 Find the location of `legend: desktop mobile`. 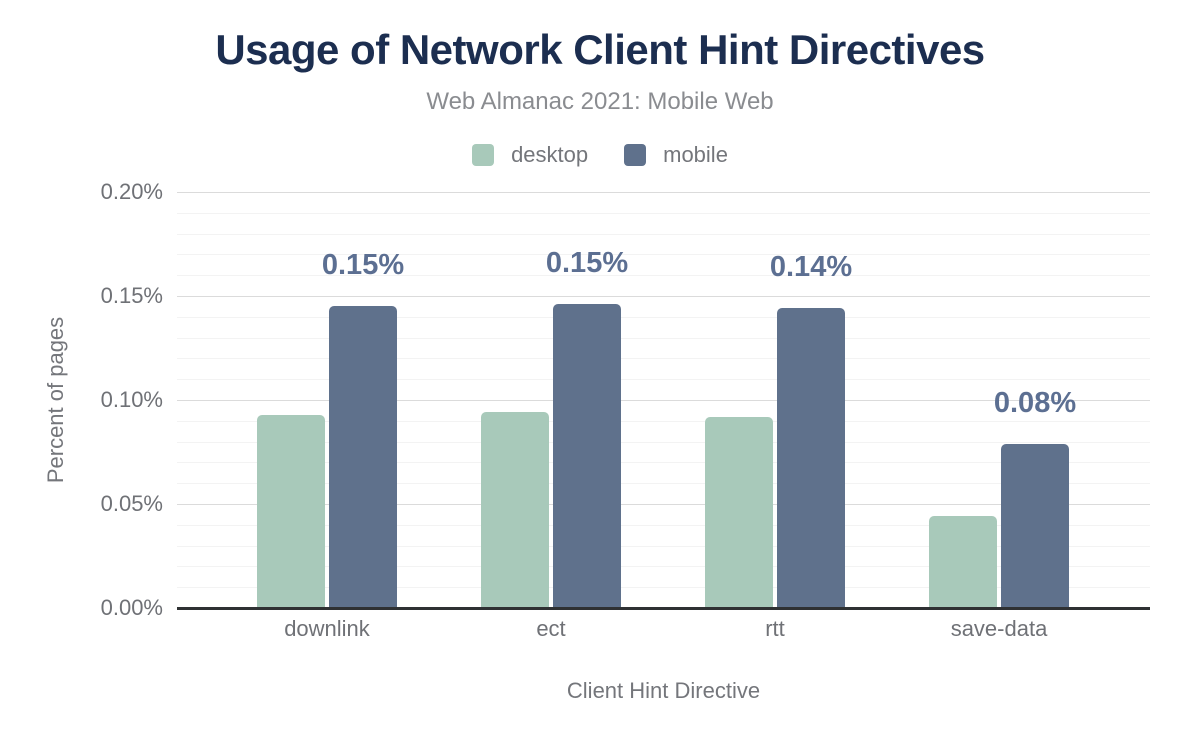

legend: desktop mobile is located at coordinates (600, 155).